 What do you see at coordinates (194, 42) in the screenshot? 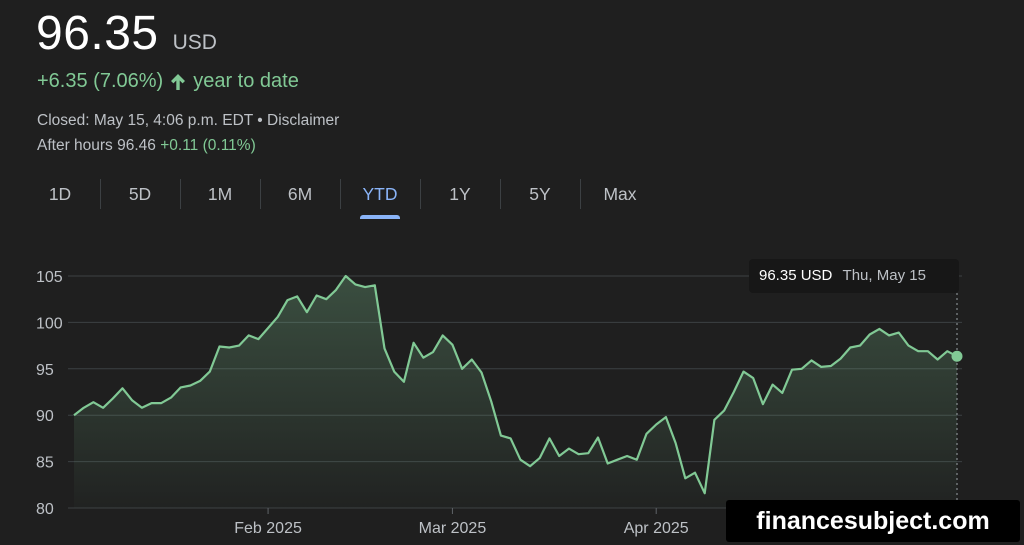
I see `currency-label: USD` at bounding box center [194, 42].